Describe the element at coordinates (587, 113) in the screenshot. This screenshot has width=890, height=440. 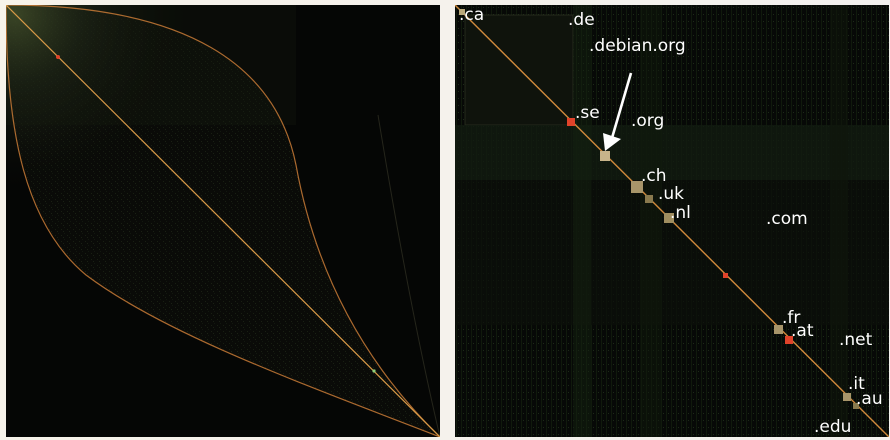
I see `label-se: .se` at that location.